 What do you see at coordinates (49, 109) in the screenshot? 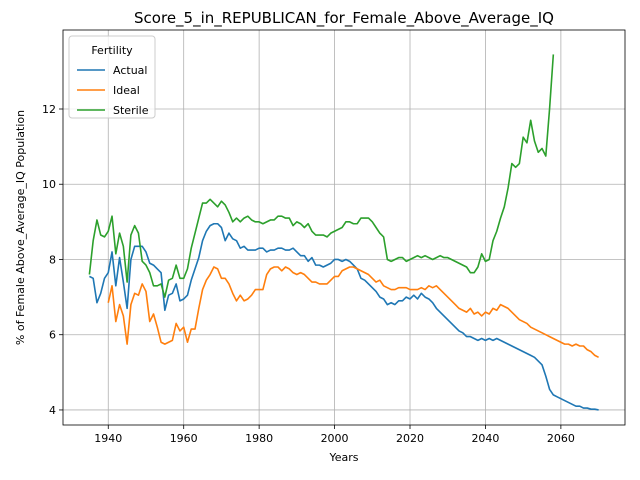
I see `y-tick-label: 12` at bounding box center [49, 109].